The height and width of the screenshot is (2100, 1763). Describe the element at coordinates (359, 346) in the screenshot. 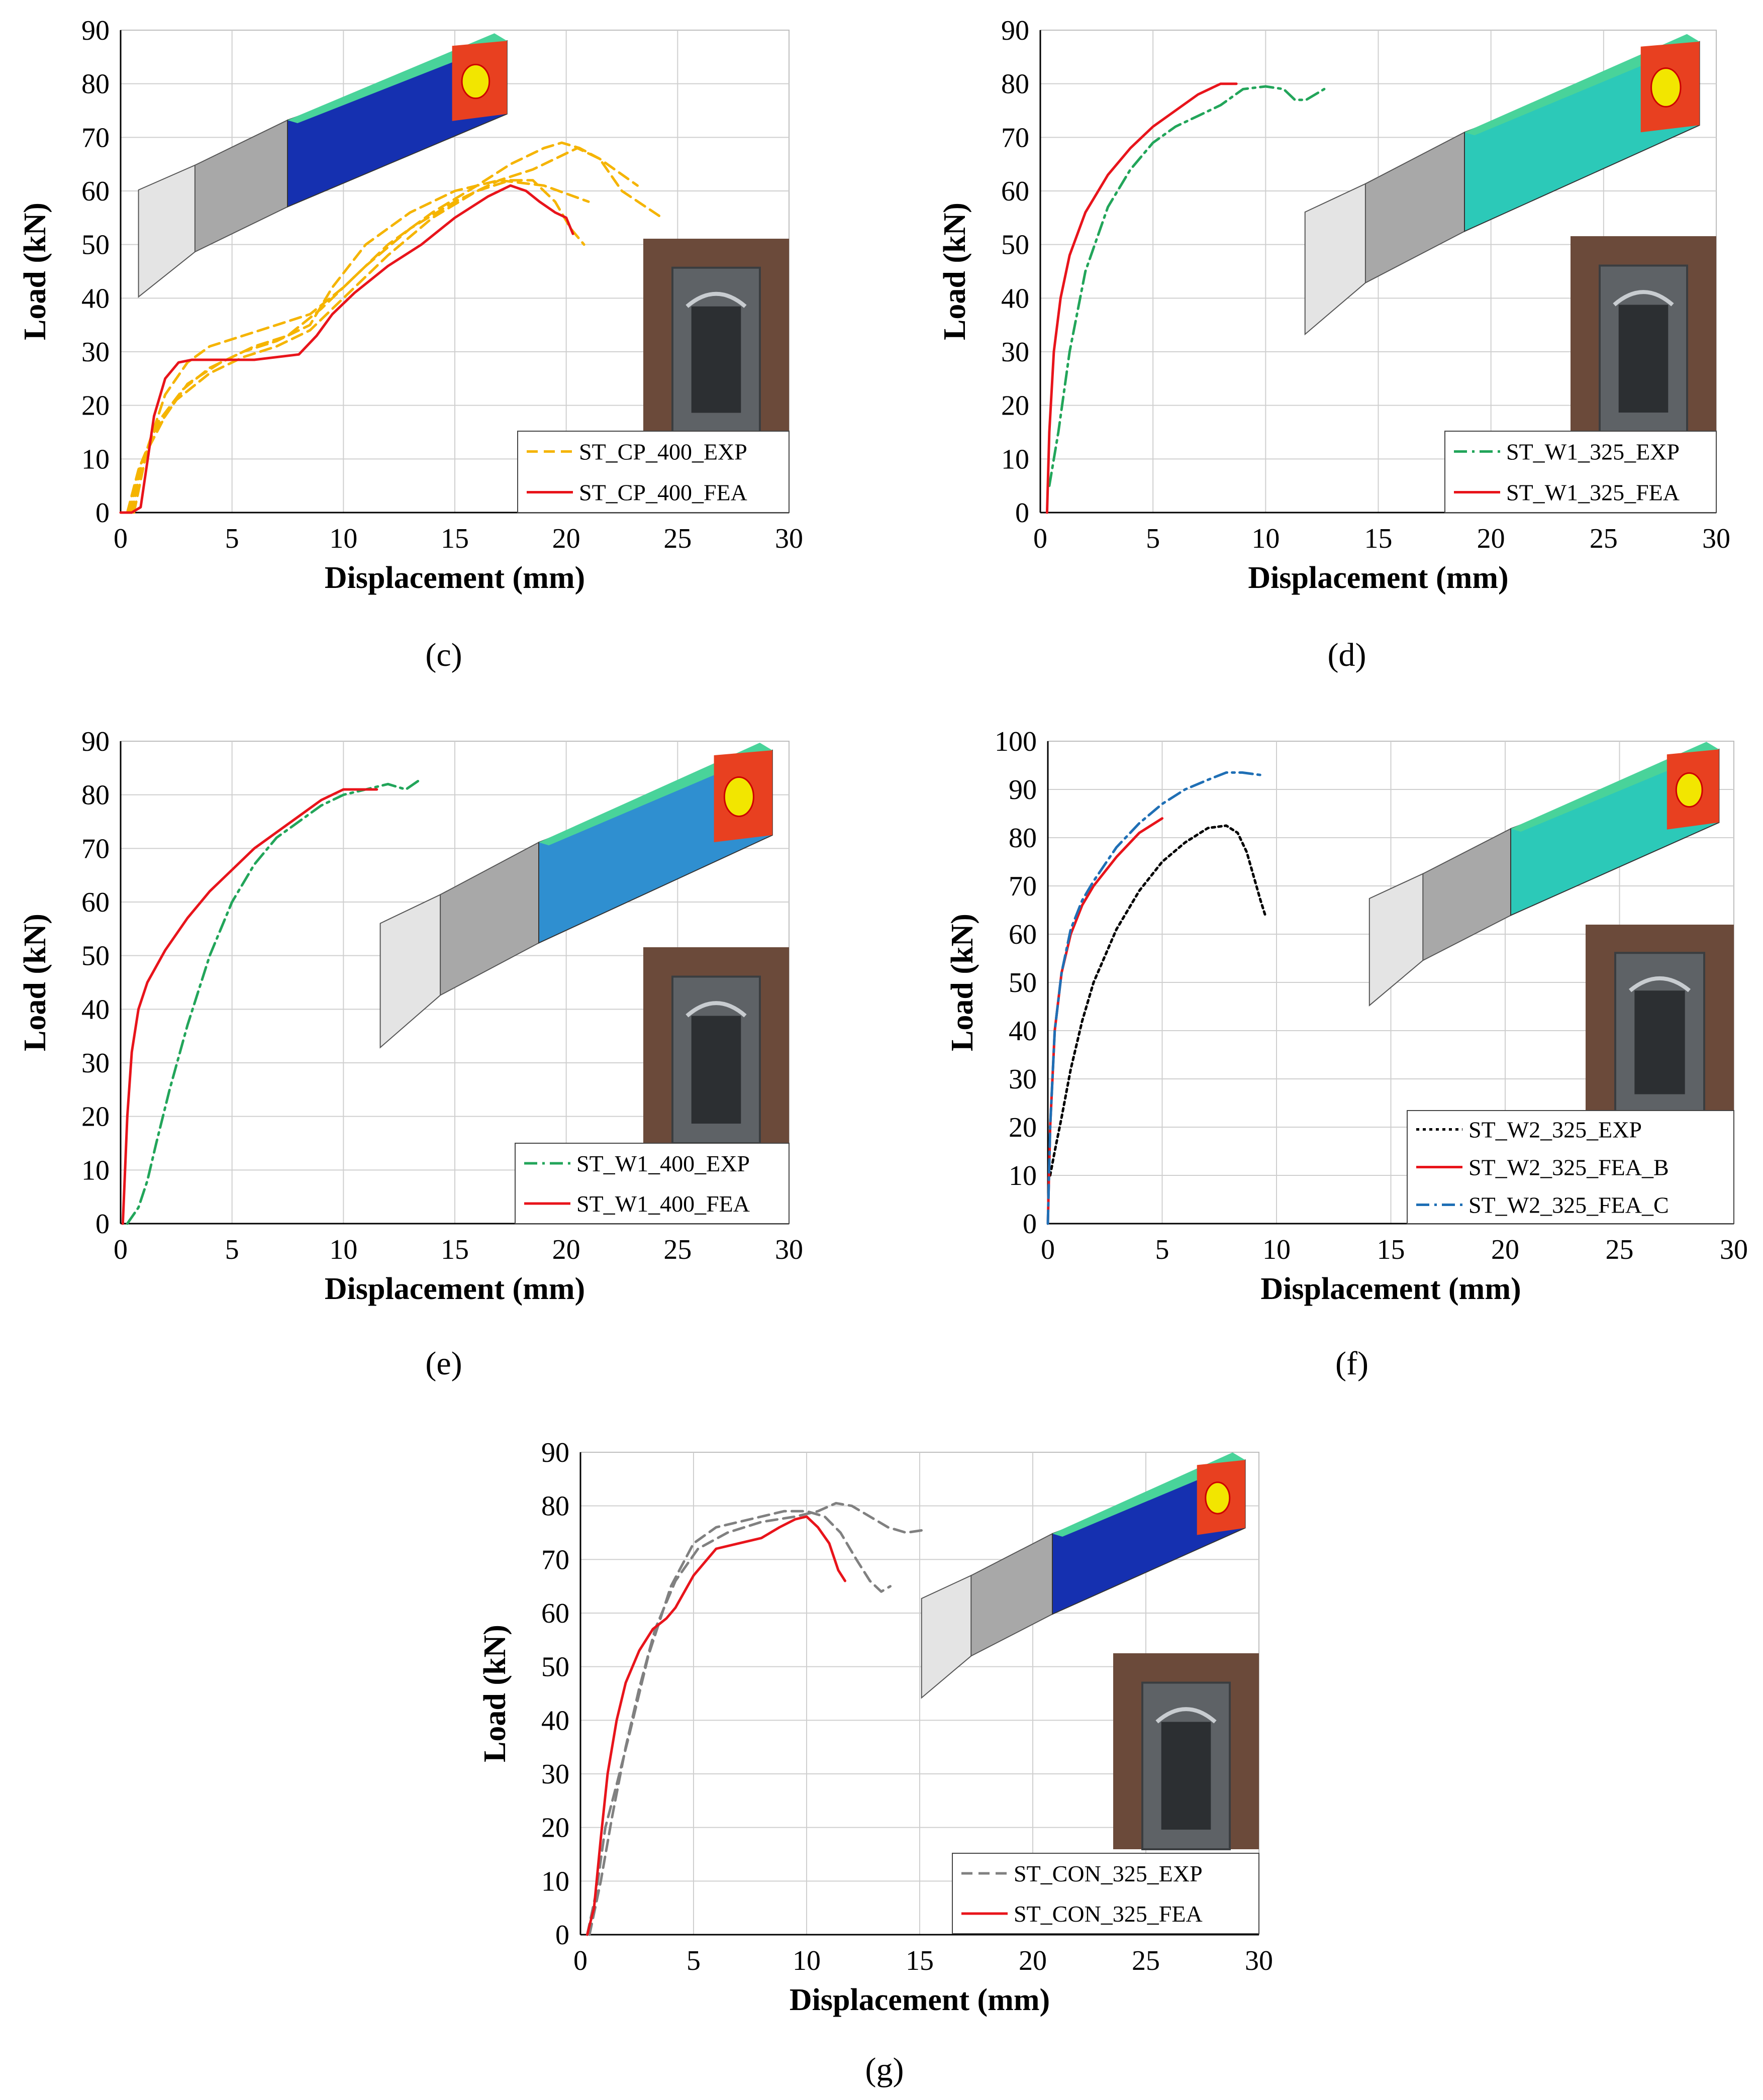

I see `series-line-st-cp-400-exp` at that location.